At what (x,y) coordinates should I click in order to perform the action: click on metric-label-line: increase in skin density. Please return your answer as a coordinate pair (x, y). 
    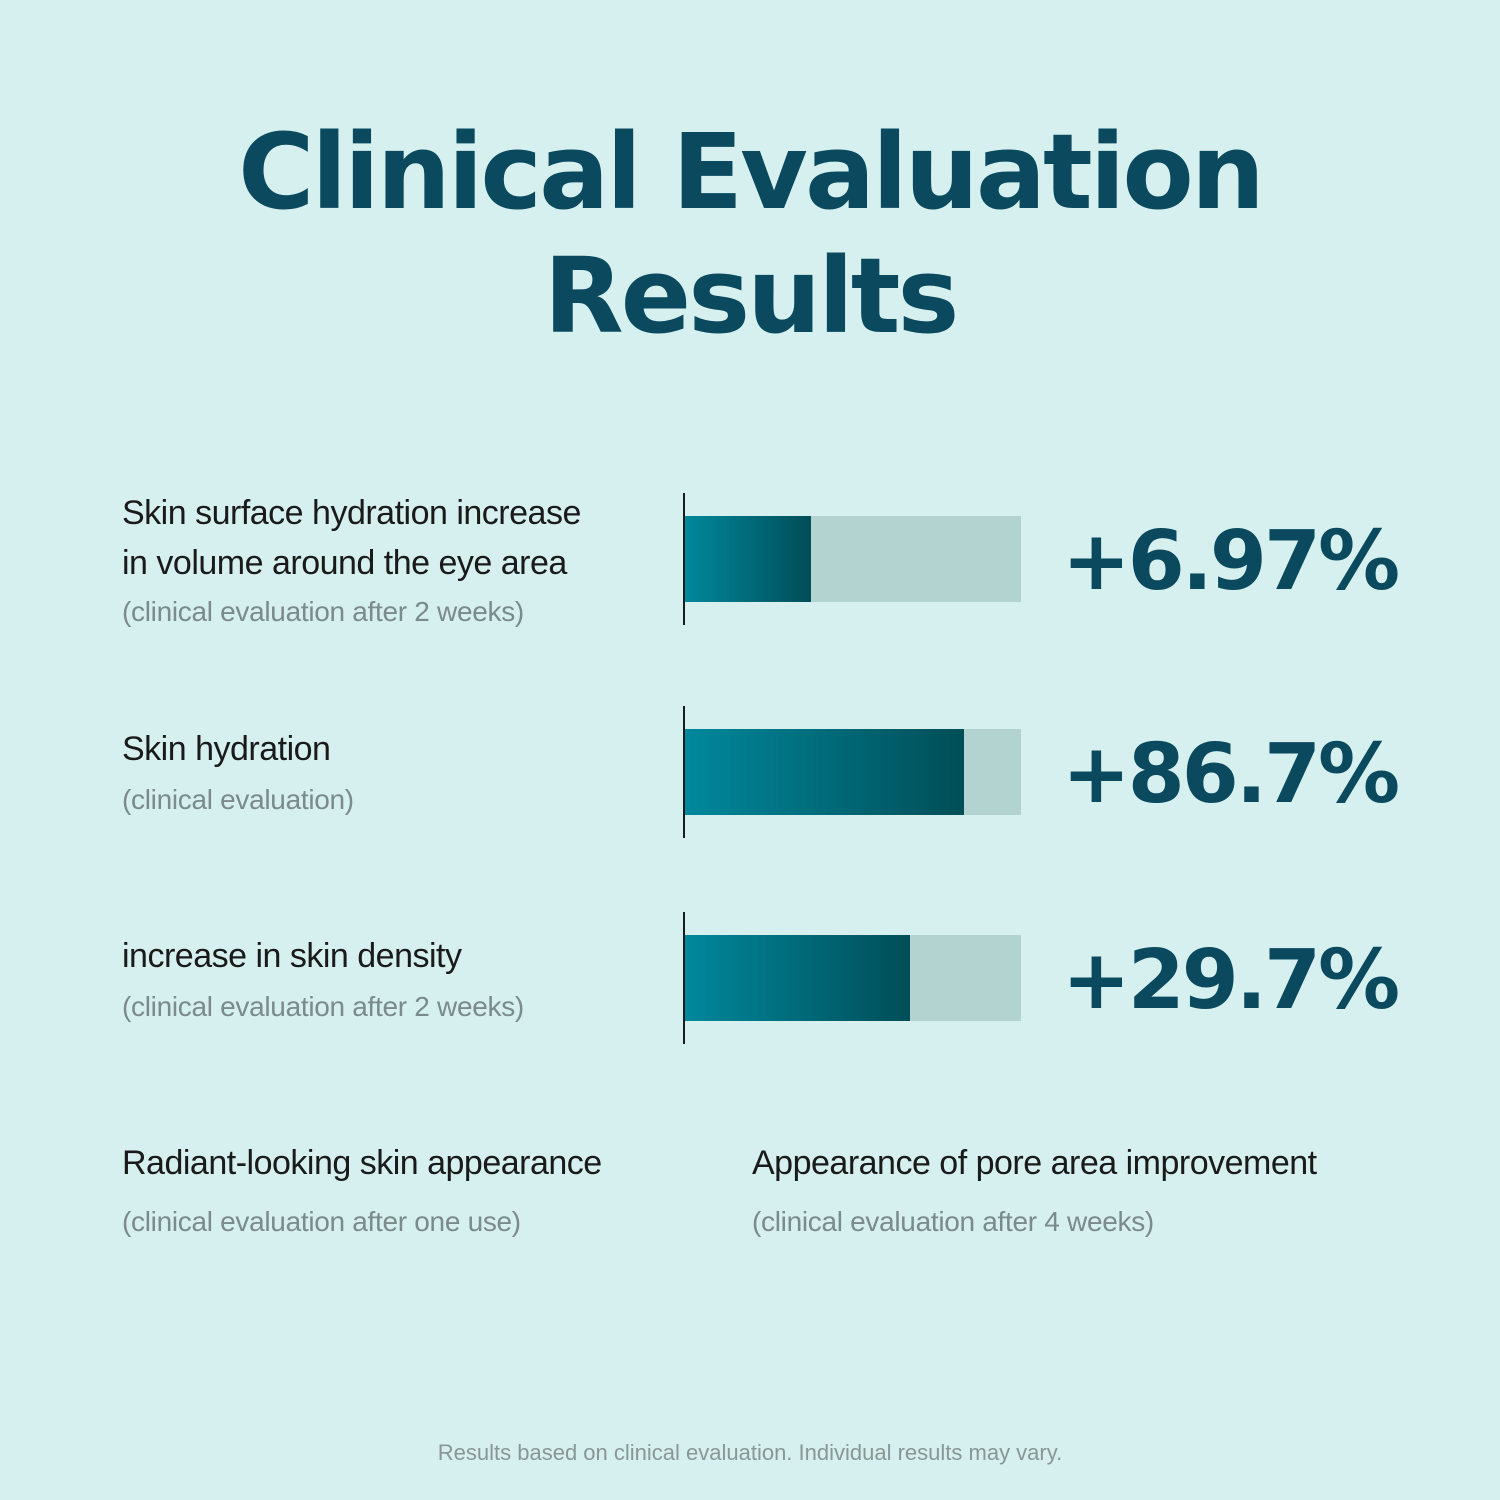
    Looking at the image, I should click on (292, 956).